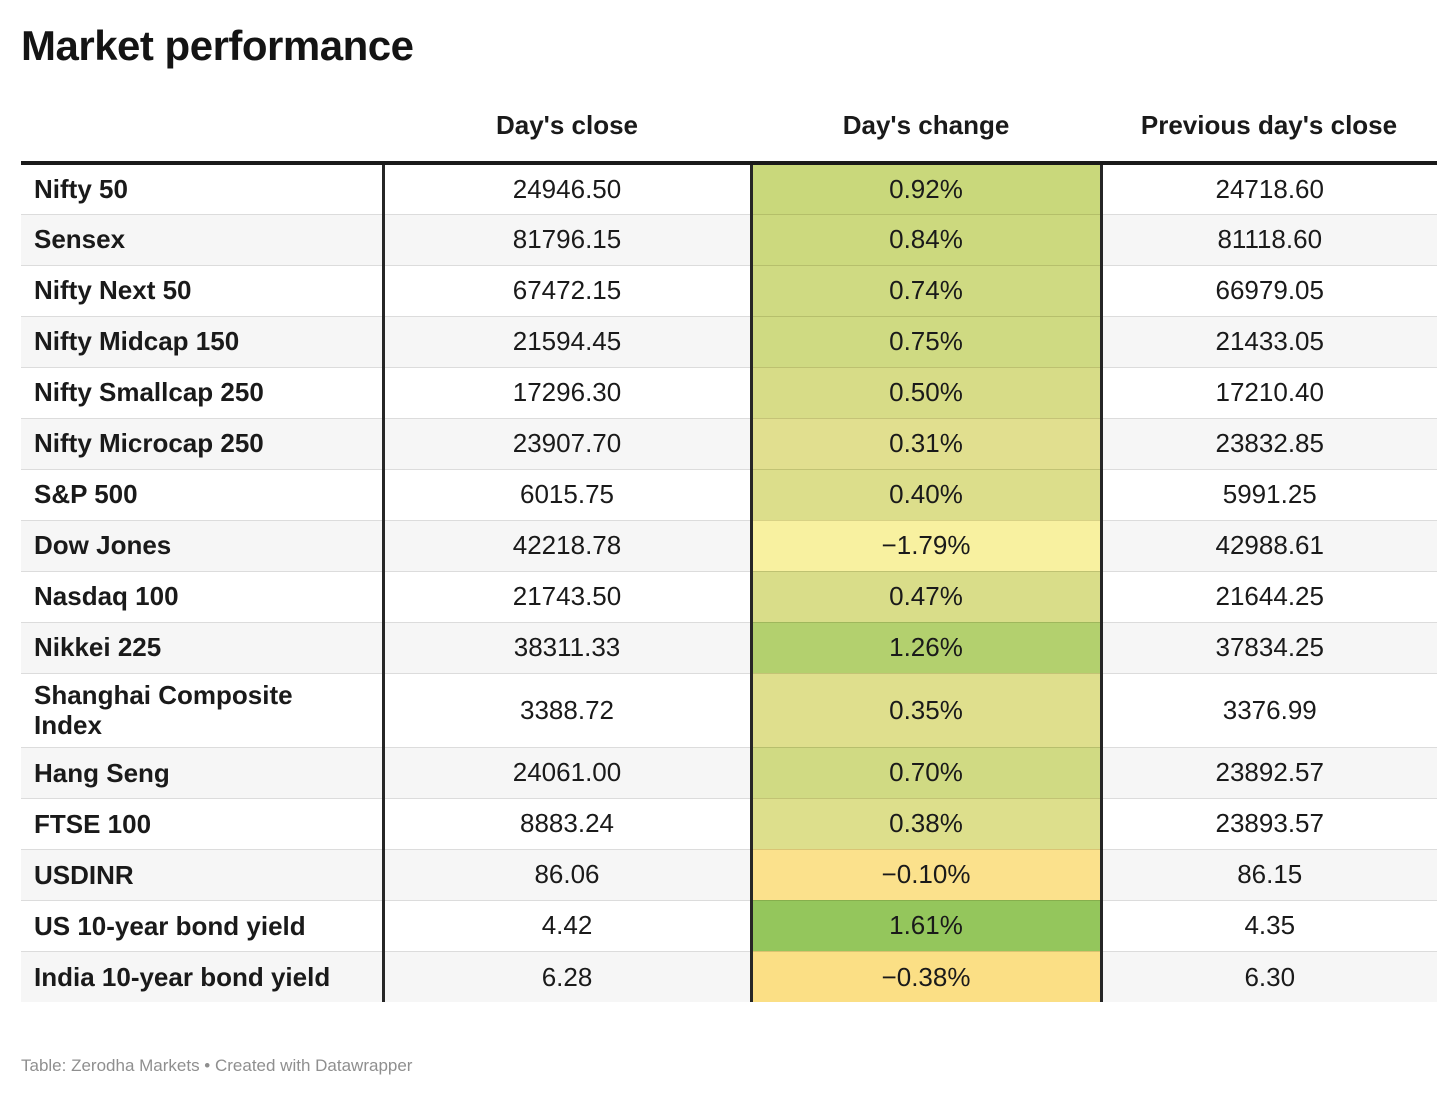 The image size is (1456, 1101). Describe the element at coordinates (566, 443) in the screenshot. I see `days-close-cell: 23907.70` at that location.